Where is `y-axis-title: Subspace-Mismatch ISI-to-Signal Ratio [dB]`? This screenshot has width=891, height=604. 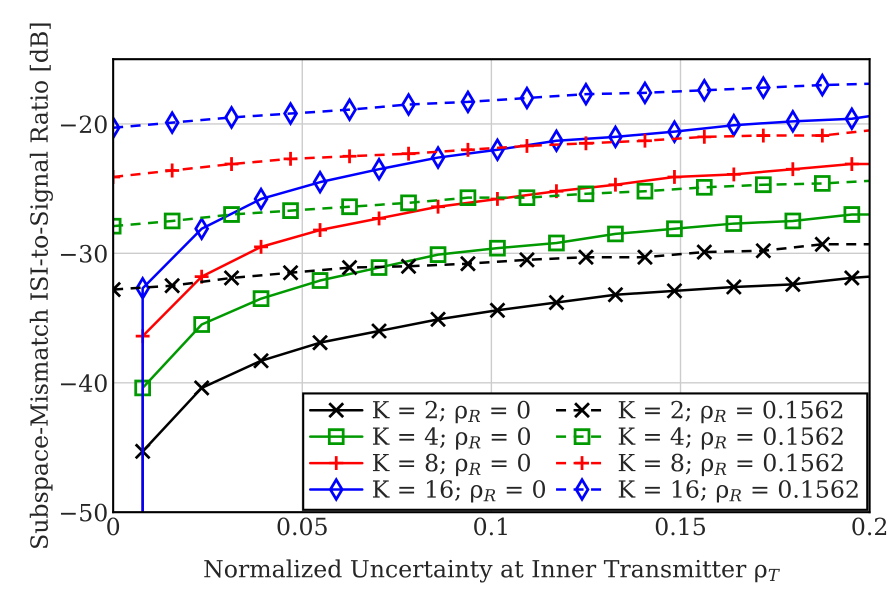 y-axis-title: Subspace-Mismatch ISI-to-Signal Ratio [dB] is located at coordinates (41, 286).